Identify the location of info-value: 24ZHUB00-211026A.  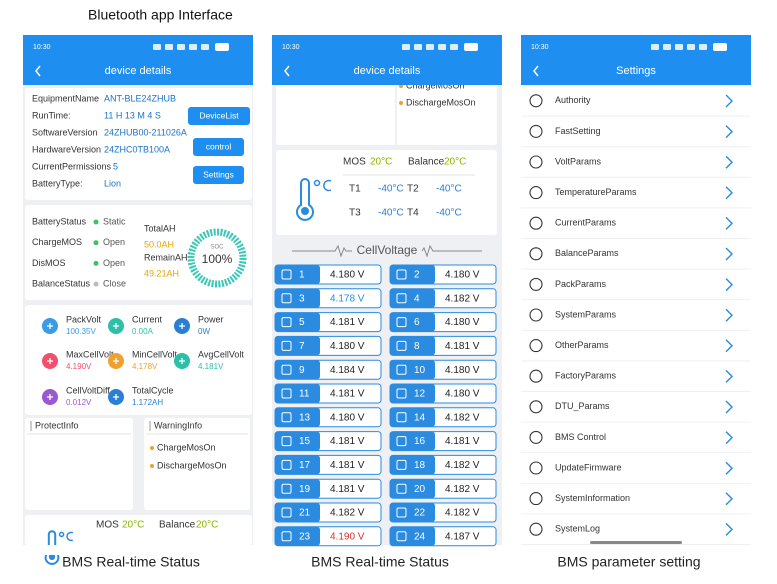
(145, 132).